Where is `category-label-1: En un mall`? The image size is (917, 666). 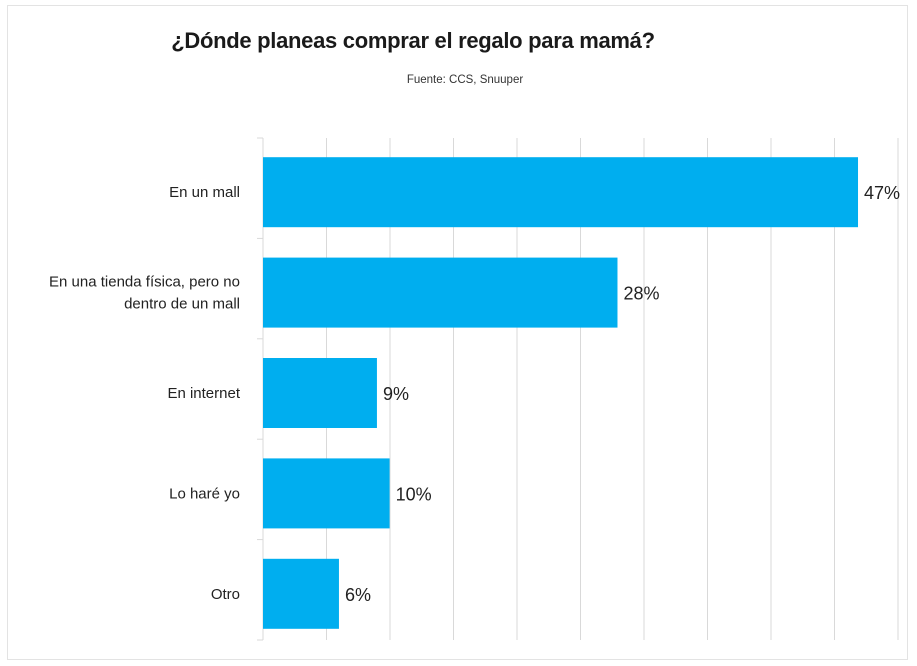 category-label-1: En un mall is located at coordinates (204, 192).